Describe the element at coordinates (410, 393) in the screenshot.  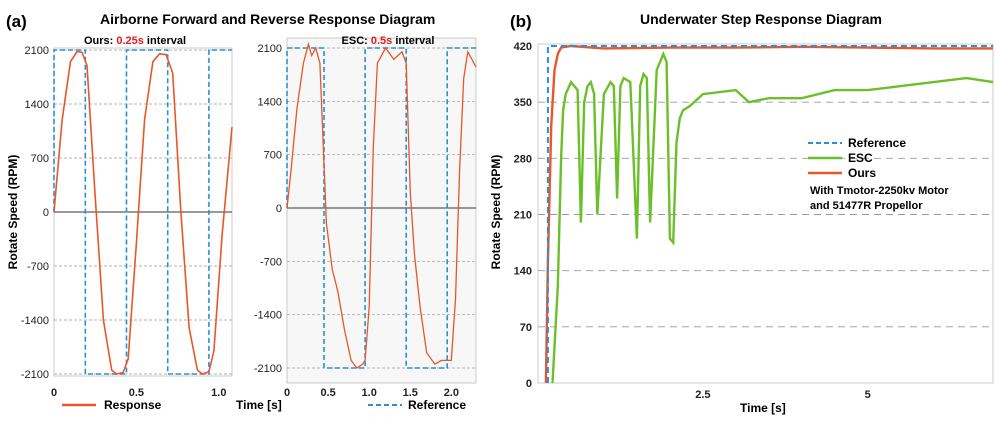
I see `x-tick-label: 1.5` at that location.